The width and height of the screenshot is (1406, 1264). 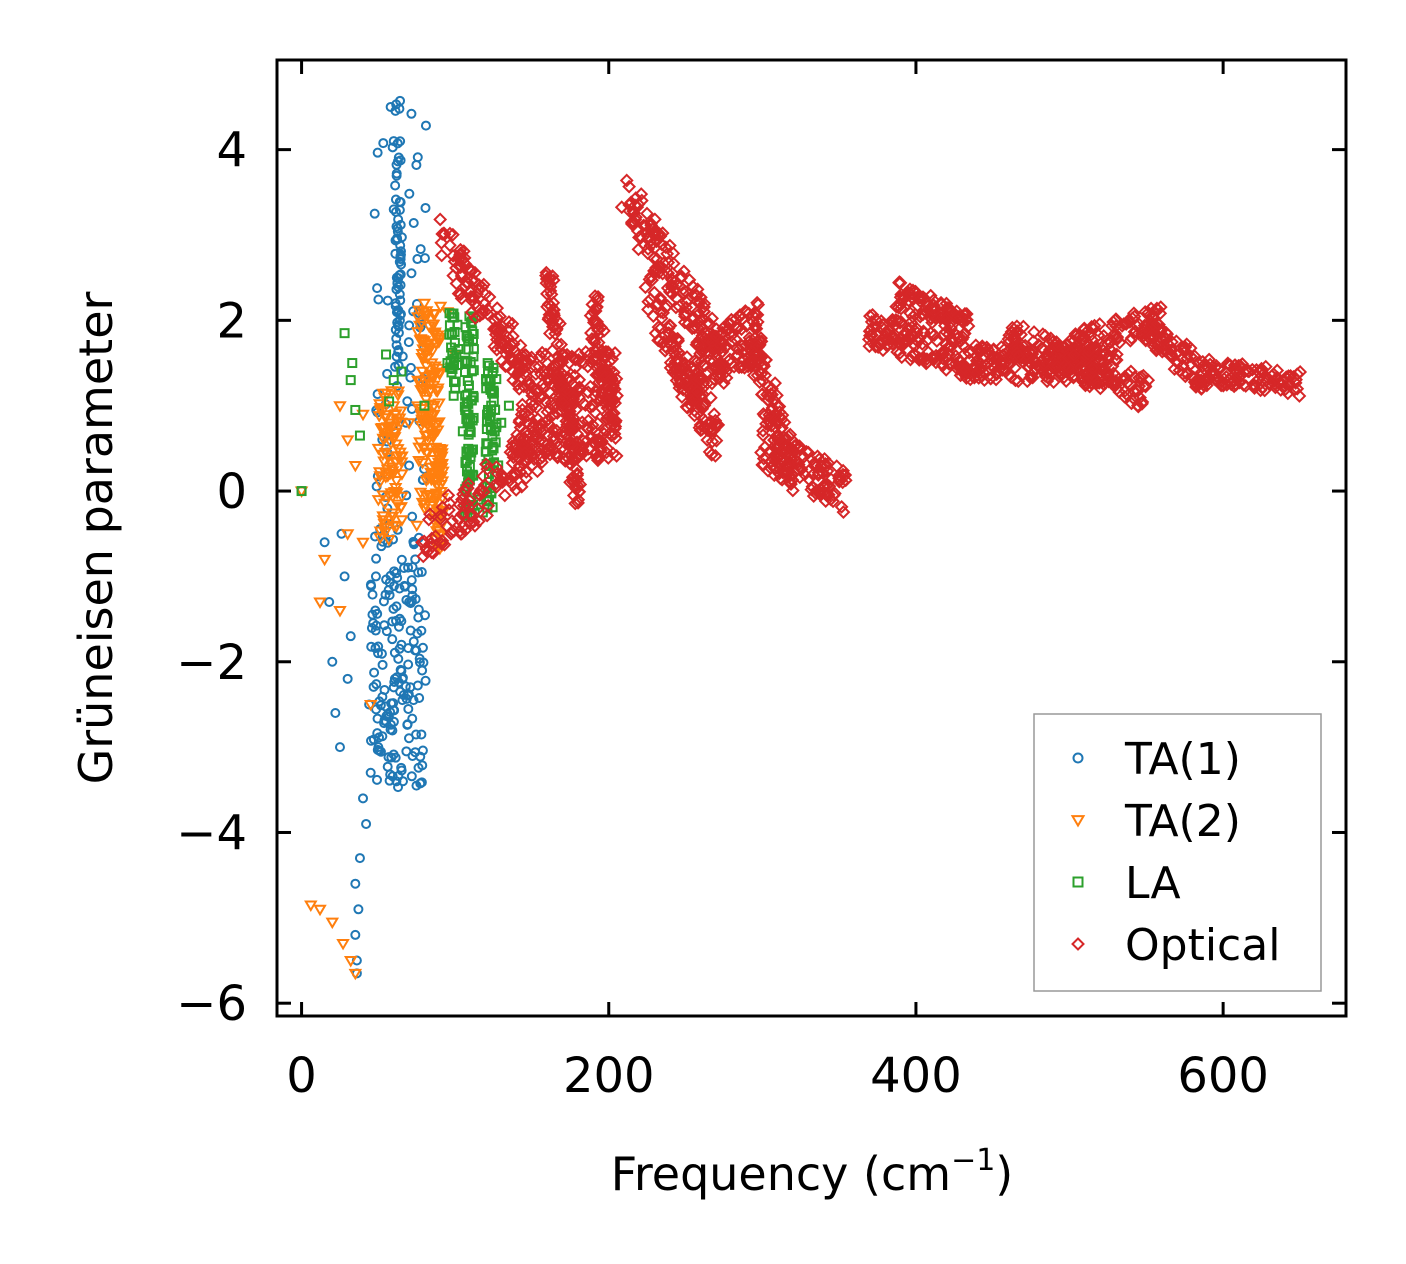 What do you see at coordinates (1078, 882) in the screenshot?
I see `legend-marker-la` at bounding box center [1078, 882].